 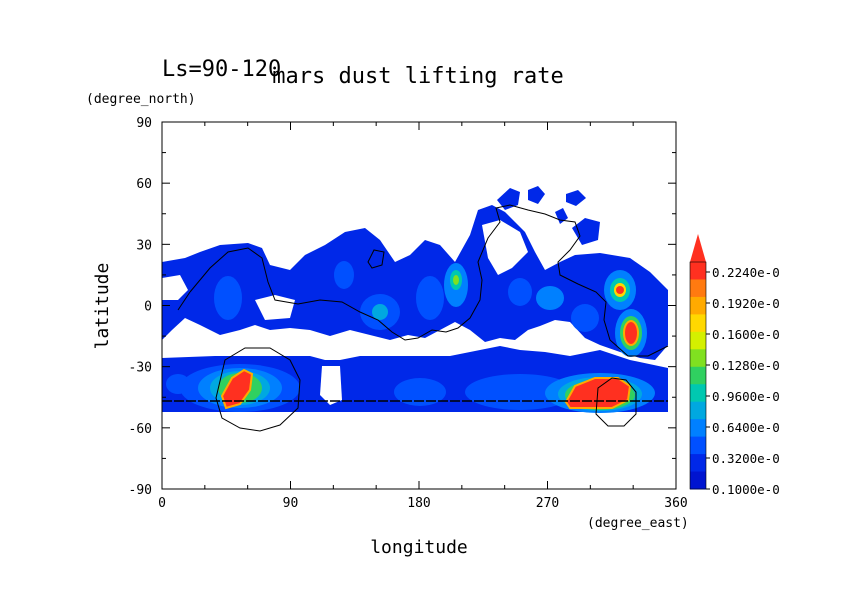 I want to click on chart-title: mars dust lifting rate, so click(x=417, y=76).